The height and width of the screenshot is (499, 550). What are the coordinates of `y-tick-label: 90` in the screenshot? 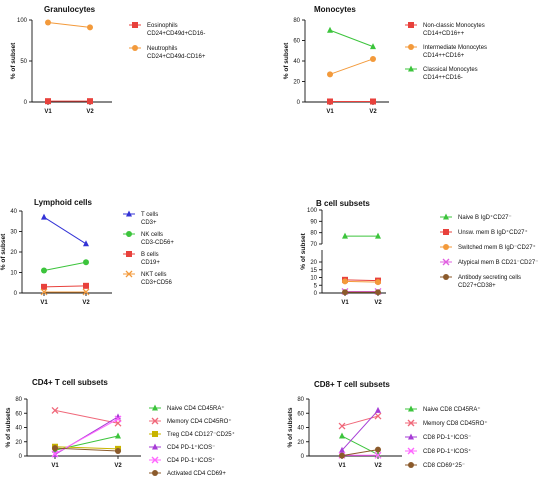 It's located at (313, 222).